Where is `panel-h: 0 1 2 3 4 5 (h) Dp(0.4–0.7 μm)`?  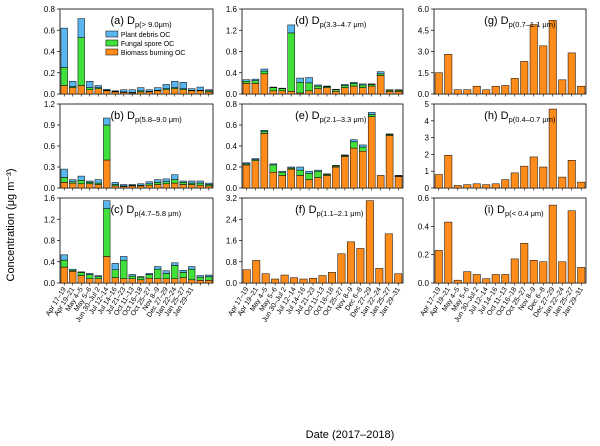 panel-h: 0 1 2 3 4 5 (h) Dp(0.4–0.7 μm) is located at coordinates (506, 146).